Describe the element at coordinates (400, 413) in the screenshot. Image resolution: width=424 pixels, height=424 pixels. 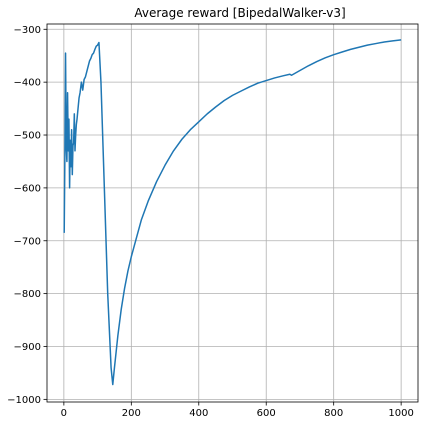
I see `x-tick-label: 1000` at that location.